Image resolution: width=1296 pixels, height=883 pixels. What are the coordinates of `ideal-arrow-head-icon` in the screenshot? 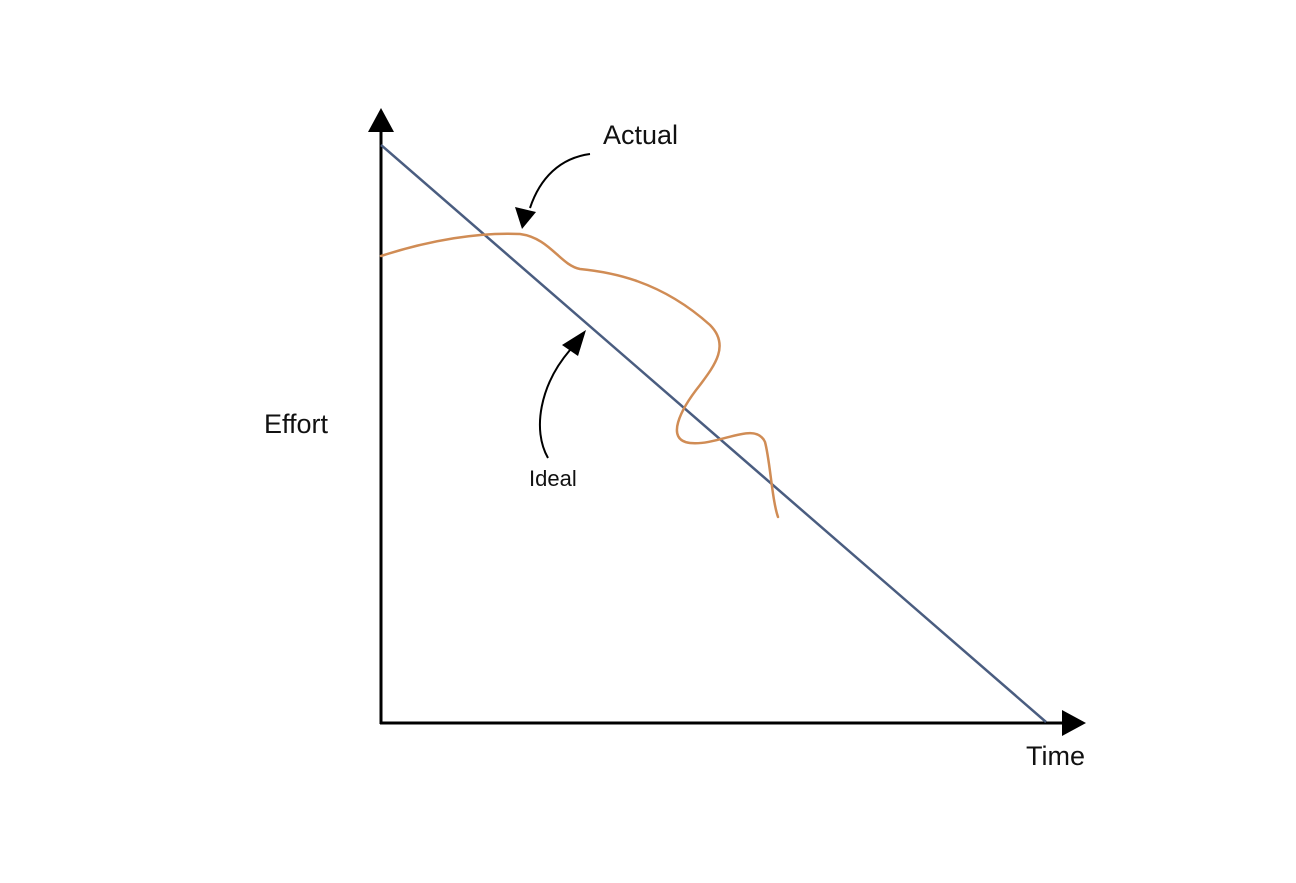 It's located at (574, 343).